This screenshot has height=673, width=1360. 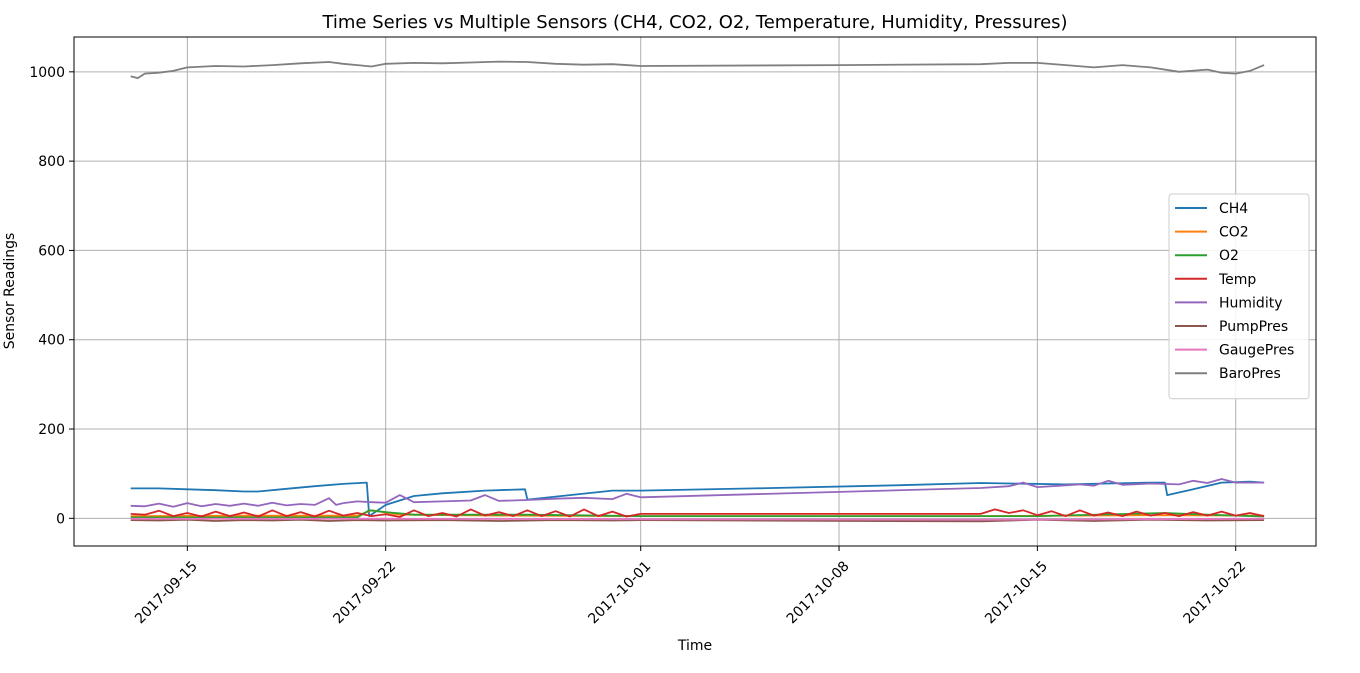 I want to click on y-tick-label: 400, so click(x=51, y=341).